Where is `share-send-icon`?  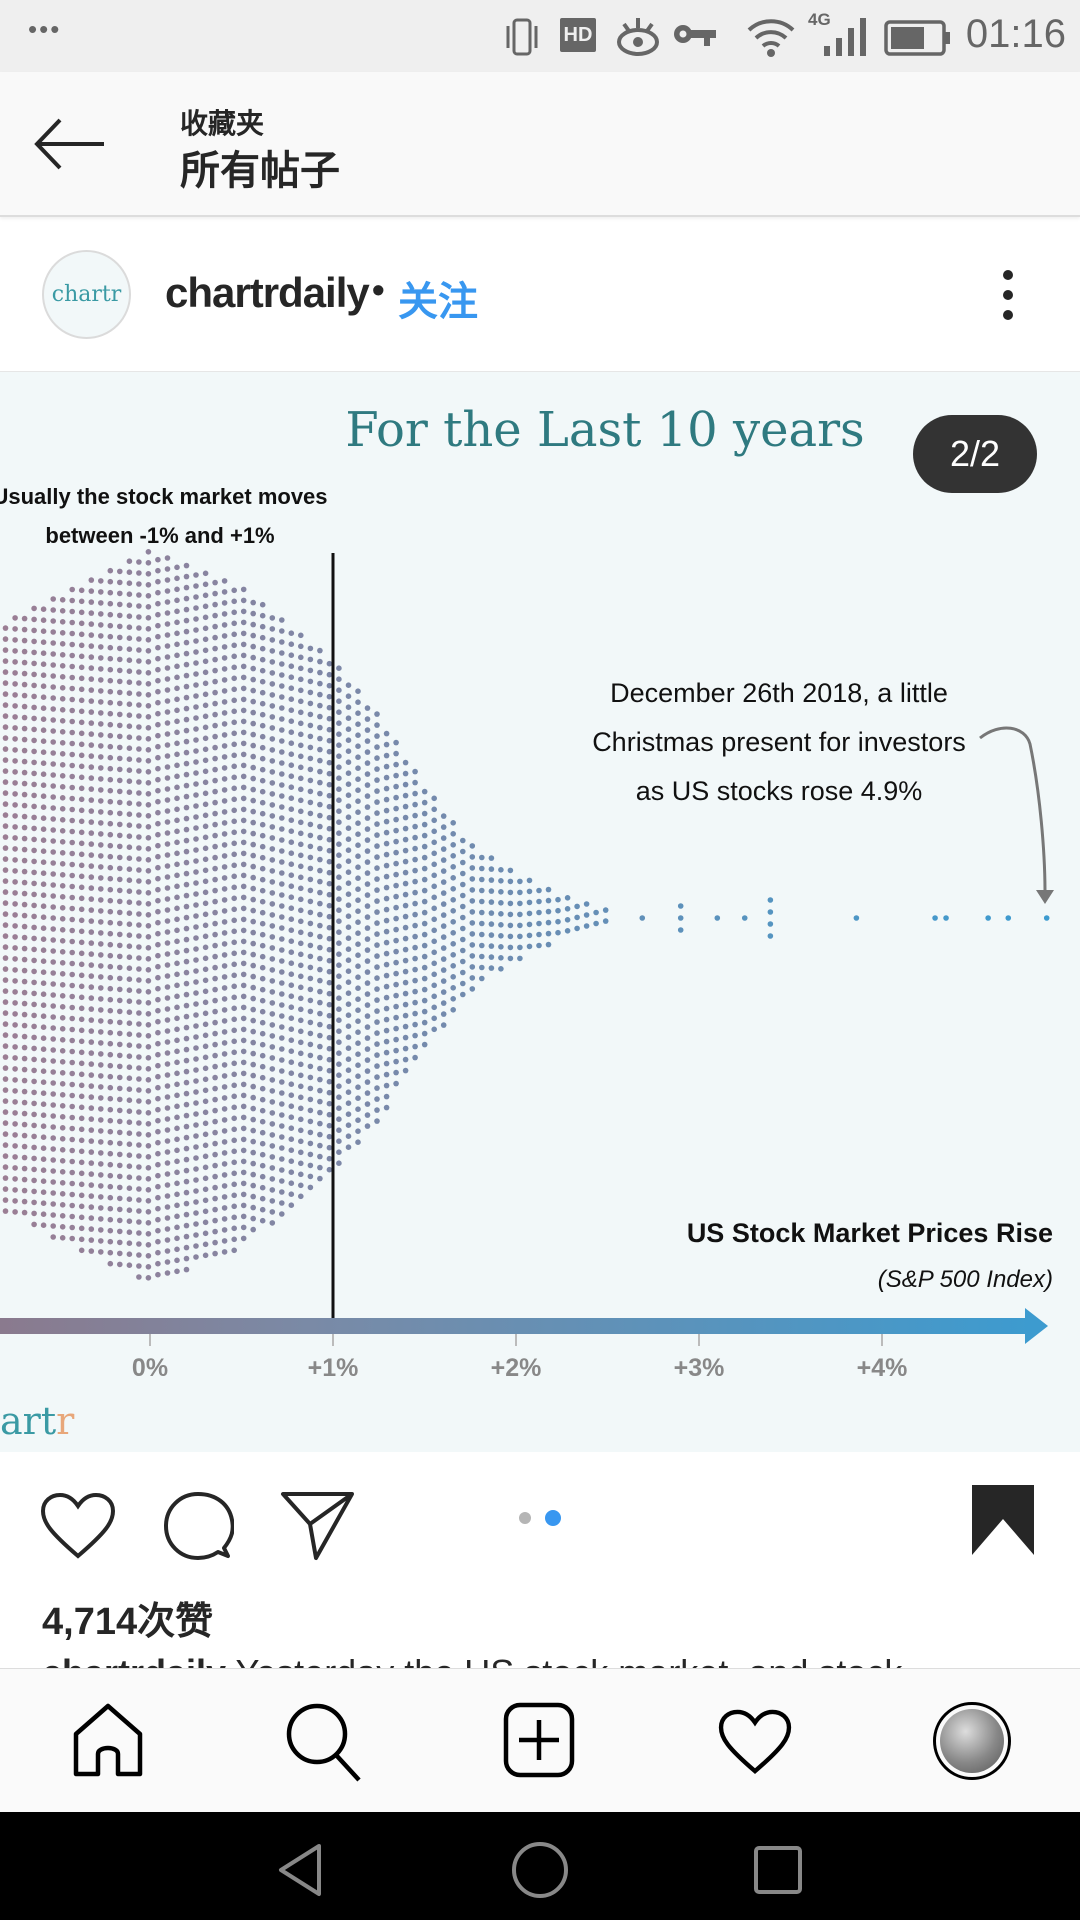 share-send-icon is located at coordinates (318, 1526).